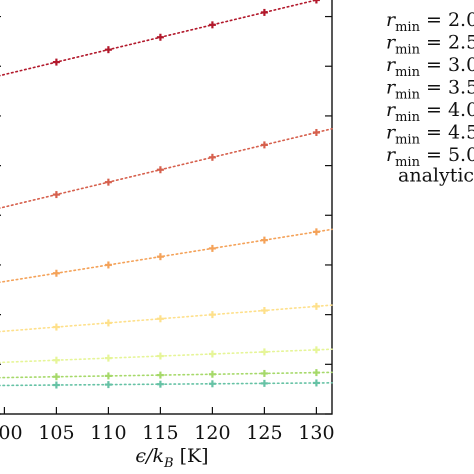  Describe the element at coordinates (212, 433) in the screenshot. I see `x-tick-label: 120` at that location.